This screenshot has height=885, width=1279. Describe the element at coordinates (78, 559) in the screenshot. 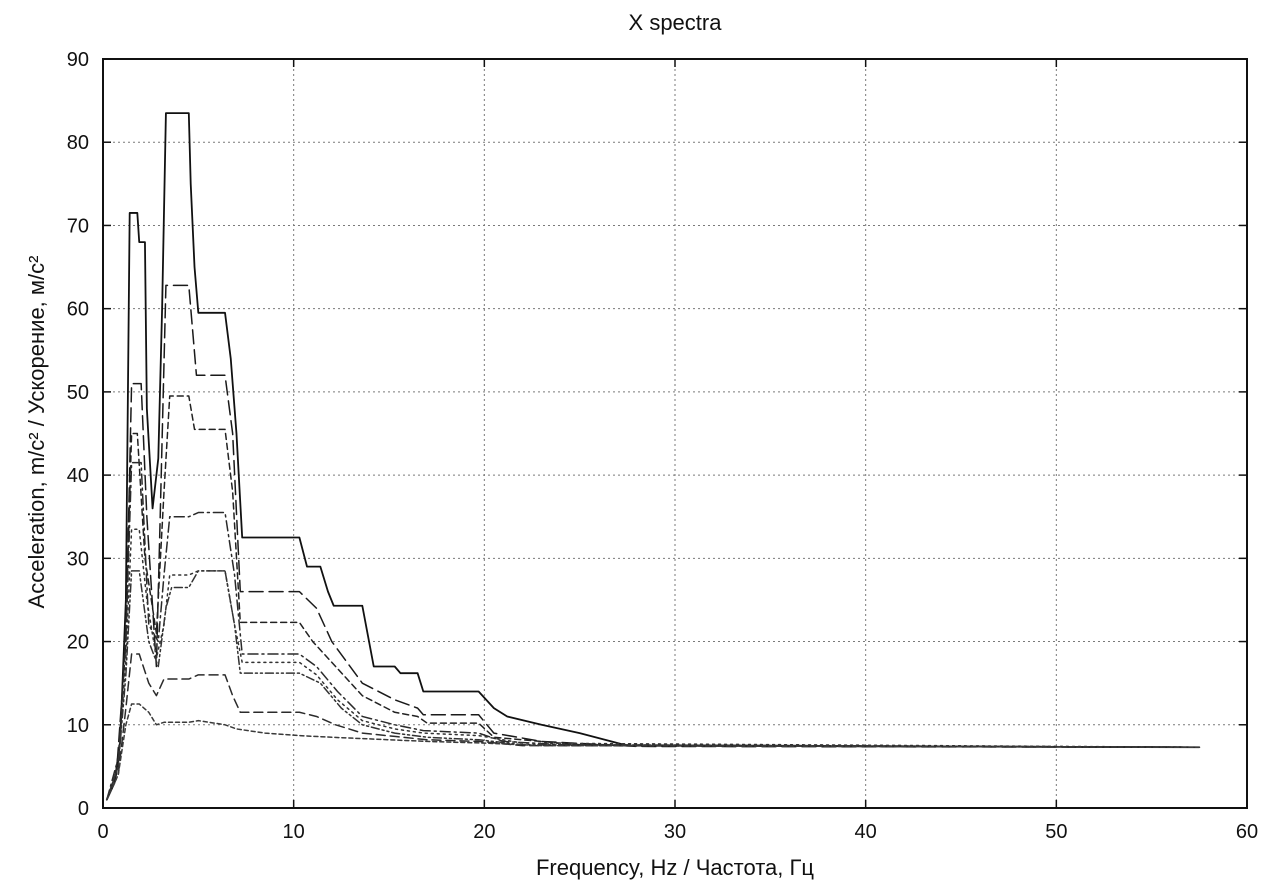

I see `y-tick-label: 30` at that location.